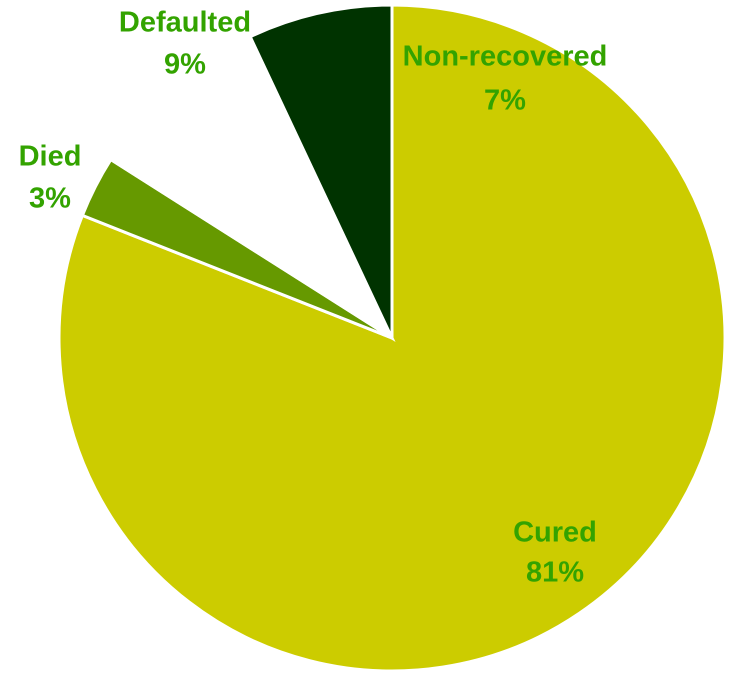 This screenshot has height=678, width=731. Describe the element at coordinates (50, 199) in the screenshot. I see `slice-value-label: 3%` at that location.